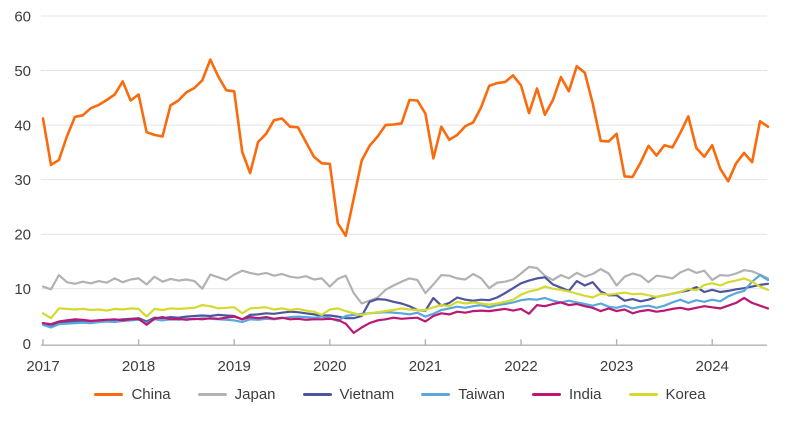 This screenshot has height=423, width=800. What do you see at coordinates (22, 16) in the screenshot?
I see `y-tick-label-60: 60` at bounding box center [22, 16].